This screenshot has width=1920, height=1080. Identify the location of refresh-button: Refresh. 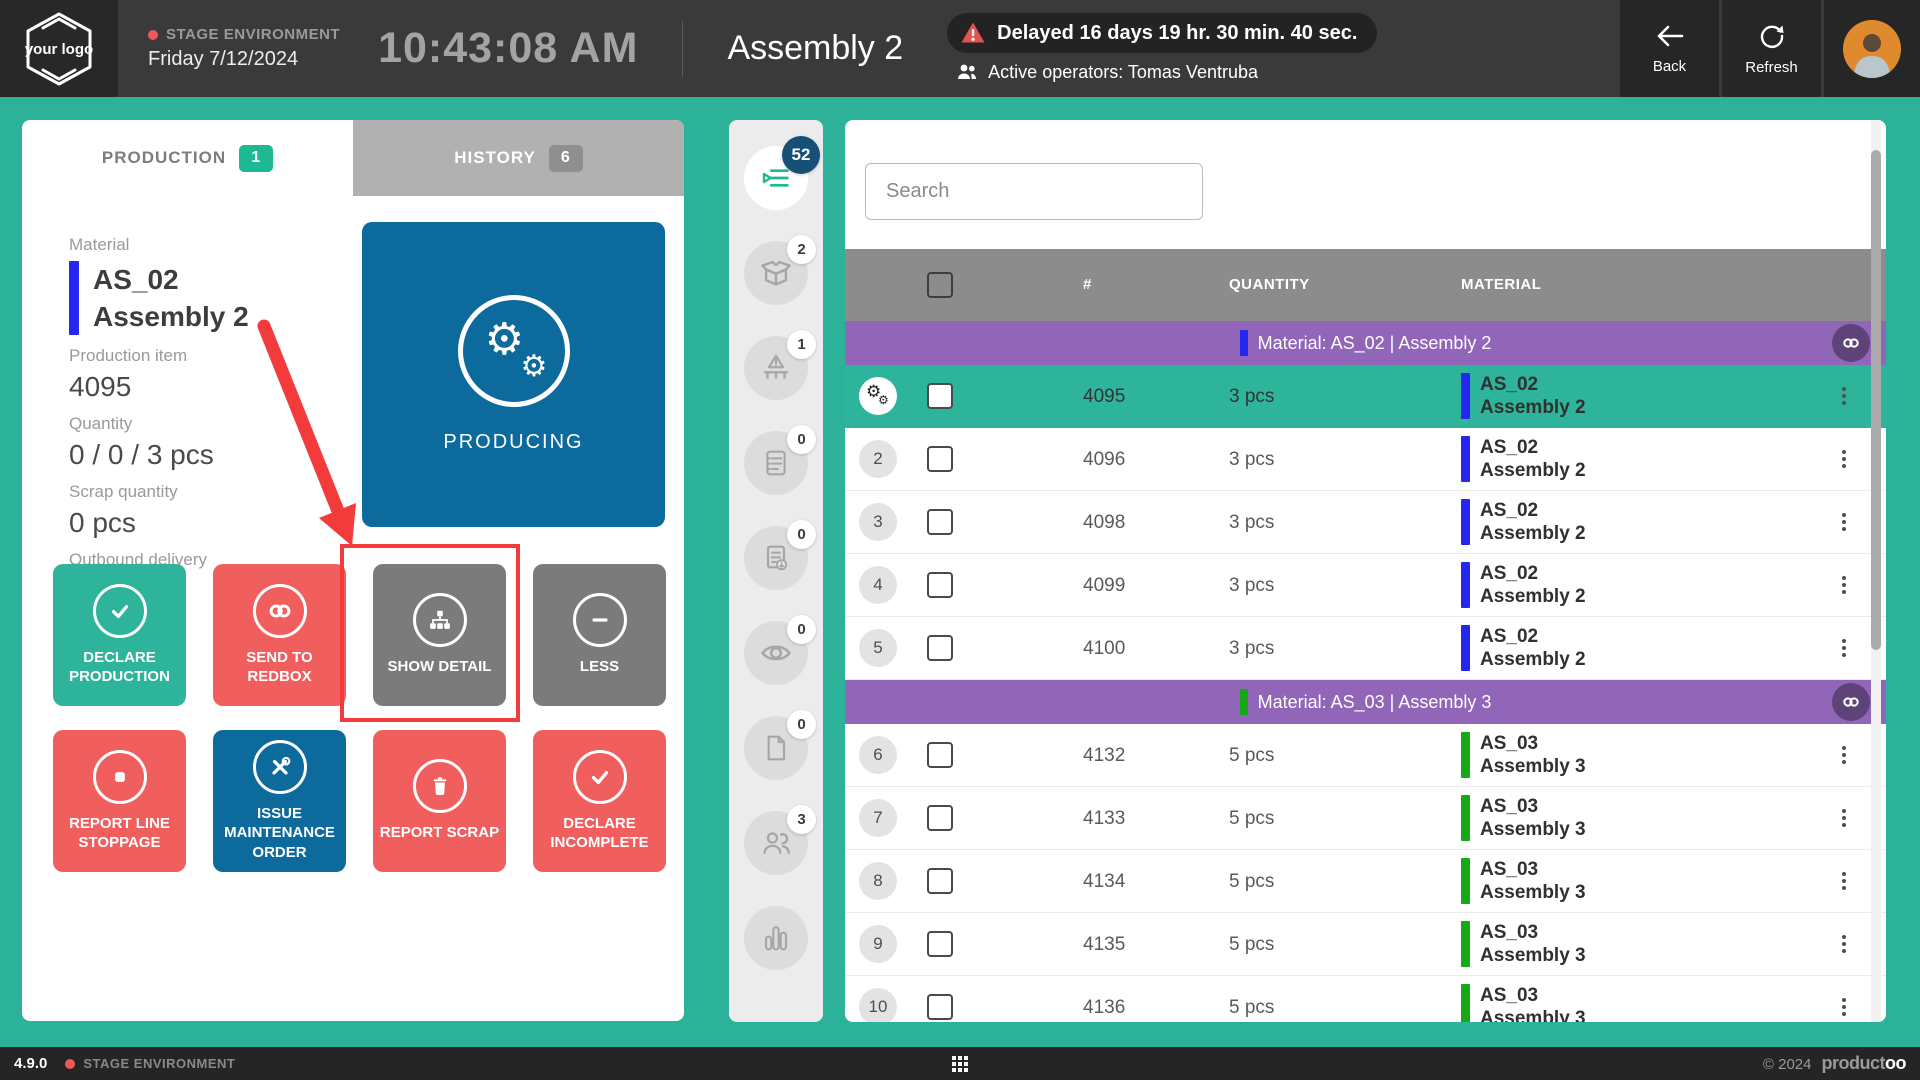
(1771, 48).